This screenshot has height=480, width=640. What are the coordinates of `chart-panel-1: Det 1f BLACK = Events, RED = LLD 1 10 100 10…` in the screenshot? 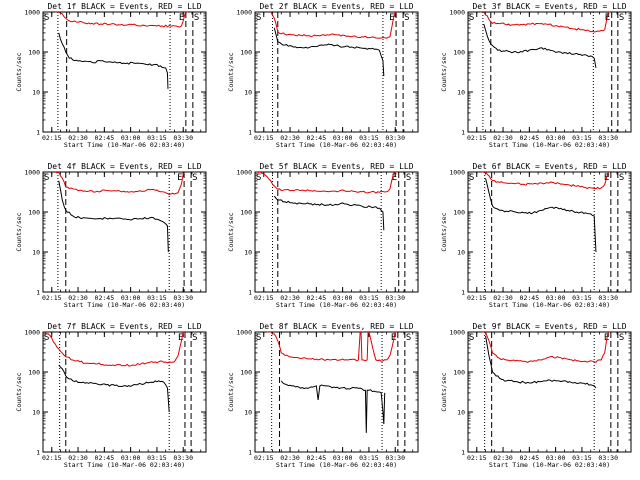 It's located at (111, 75).